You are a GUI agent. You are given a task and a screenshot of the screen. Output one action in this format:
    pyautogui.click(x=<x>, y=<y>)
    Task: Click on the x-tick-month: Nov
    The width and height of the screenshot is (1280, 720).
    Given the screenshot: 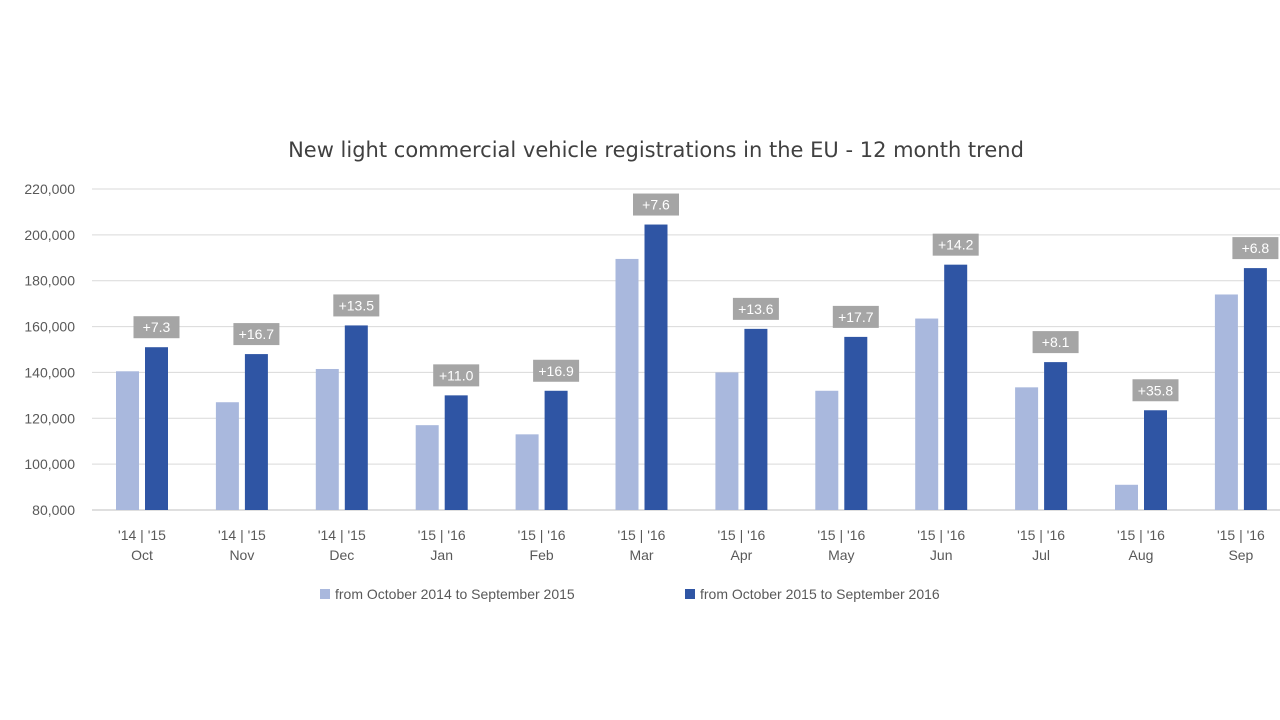 What is the action you would take?
    pyautogui.click(x=241, y=555)
    